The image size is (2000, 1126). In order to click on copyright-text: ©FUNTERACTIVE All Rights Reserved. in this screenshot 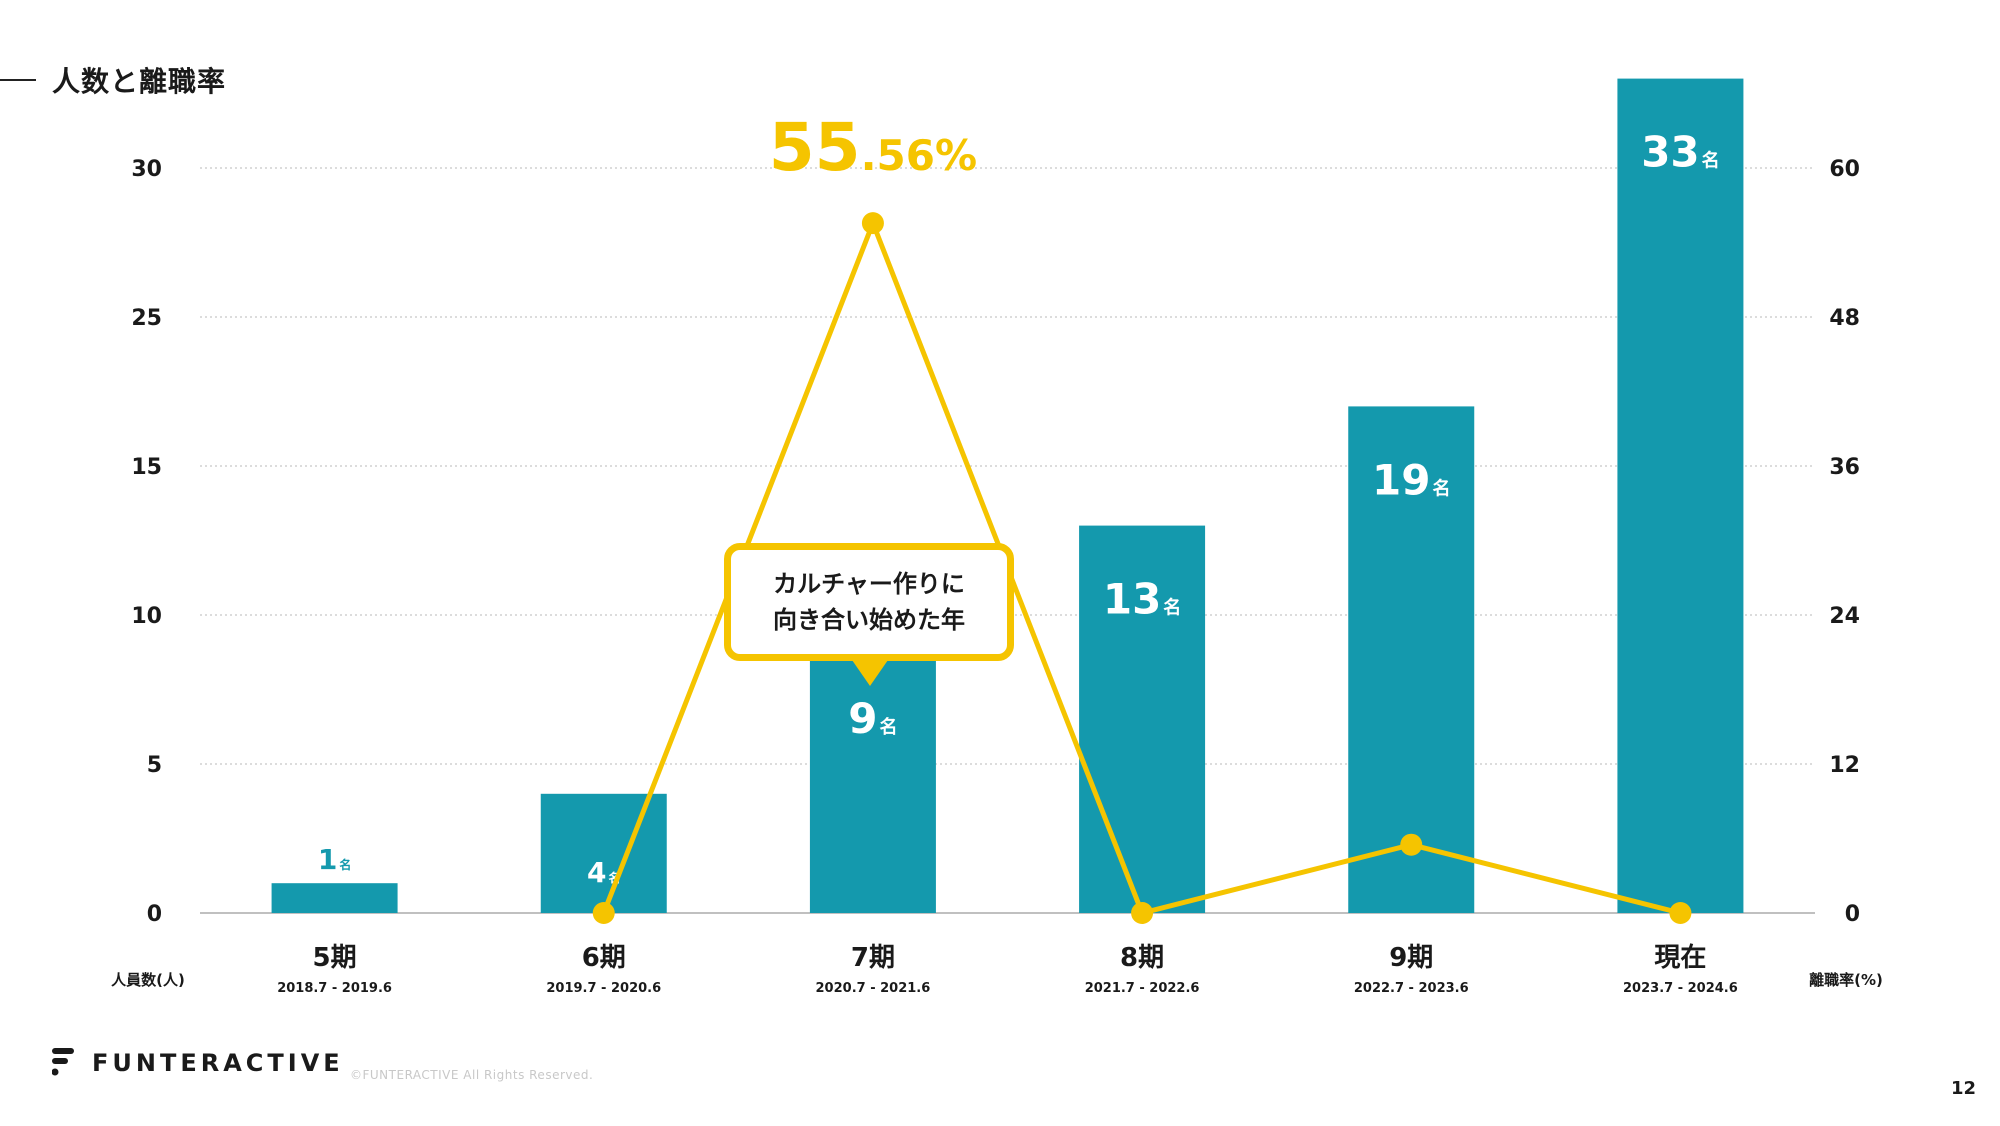, I will do `click(472, 1075)`.